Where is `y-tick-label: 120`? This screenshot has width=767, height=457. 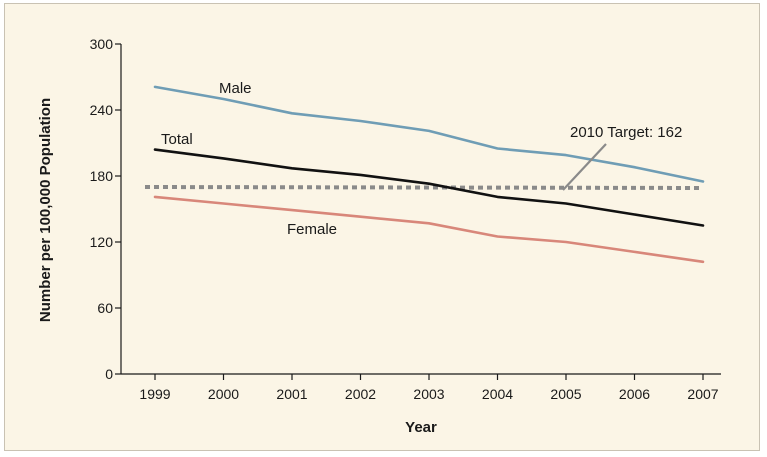
y-tick-label: 120 is located at coordinates (102, 242).